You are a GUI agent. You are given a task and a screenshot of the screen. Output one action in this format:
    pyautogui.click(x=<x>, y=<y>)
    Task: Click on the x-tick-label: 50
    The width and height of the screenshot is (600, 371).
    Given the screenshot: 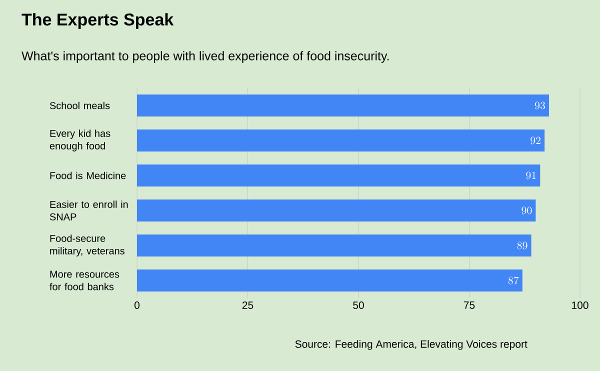 What is the action you would take?
    pyautogui.click(x=358, y=305)
    